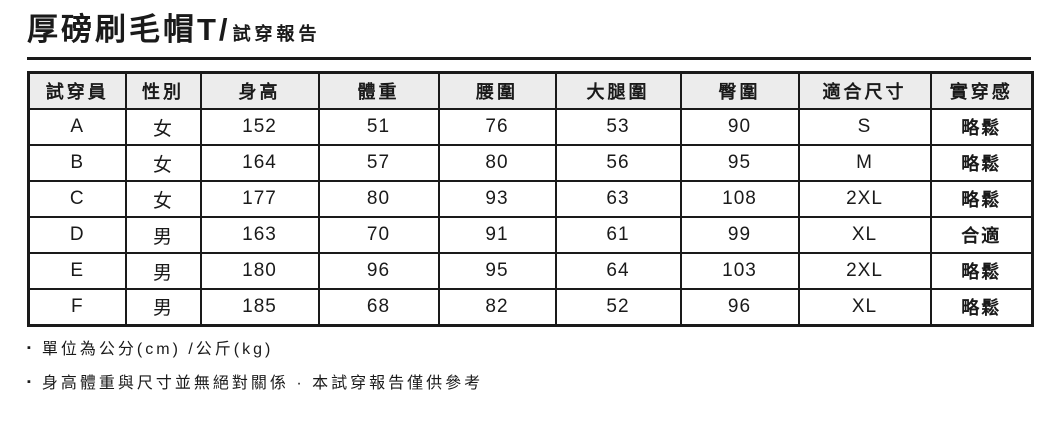 This screenshot has width=1054, height=424. Describe the element at coordinates (259, 271) in the screenshot. I see `cell-height: 180` at that location.